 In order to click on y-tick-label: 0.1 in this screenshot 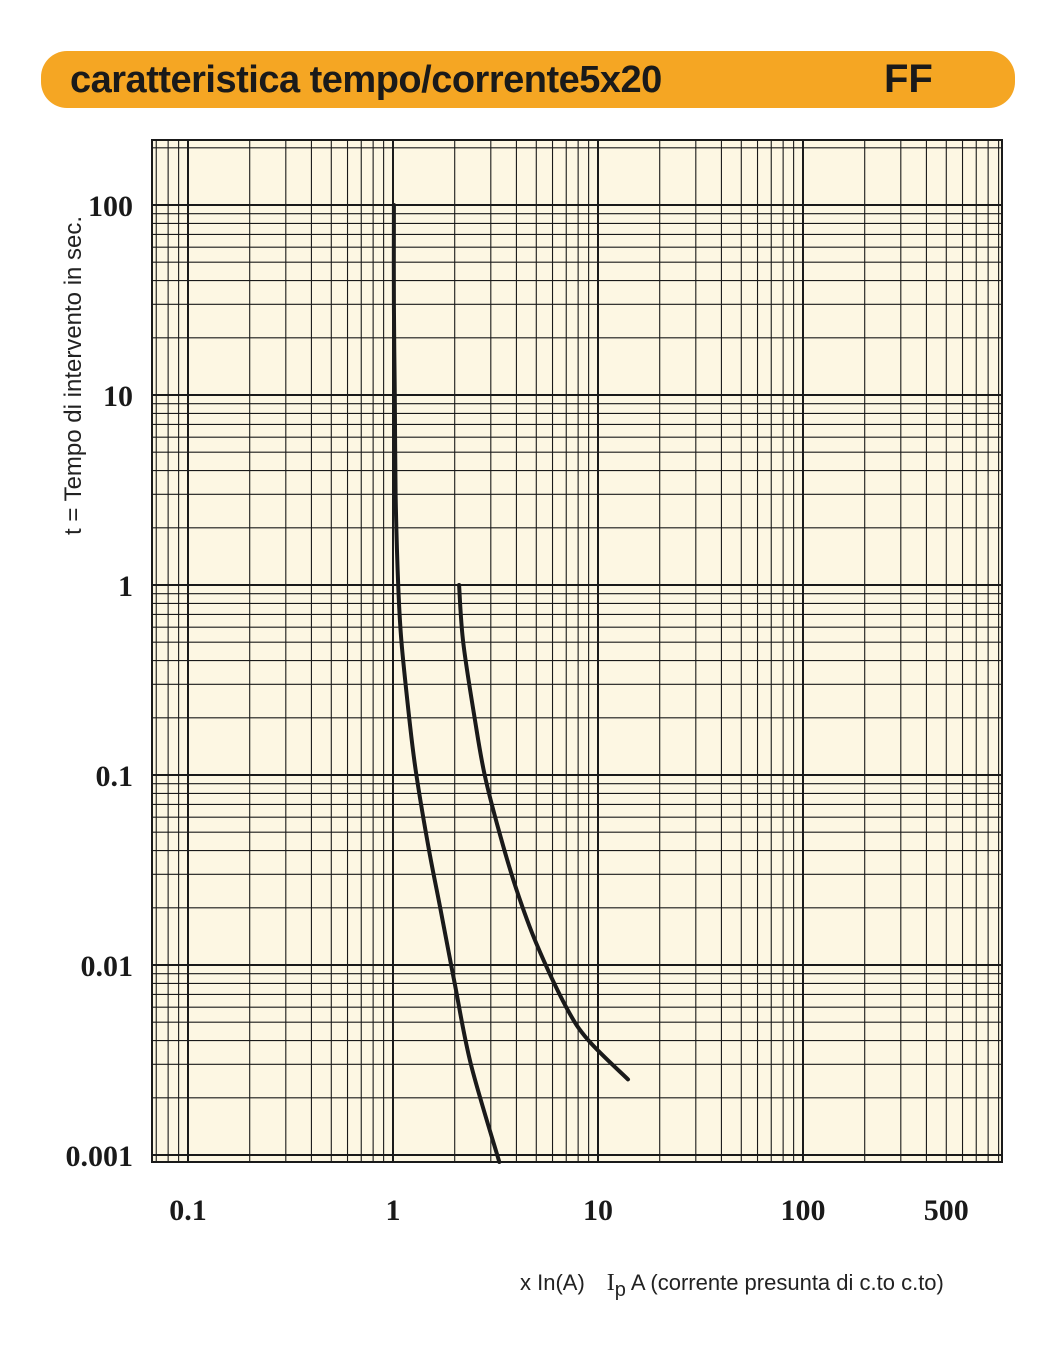, I will do `click(115, 776)`.